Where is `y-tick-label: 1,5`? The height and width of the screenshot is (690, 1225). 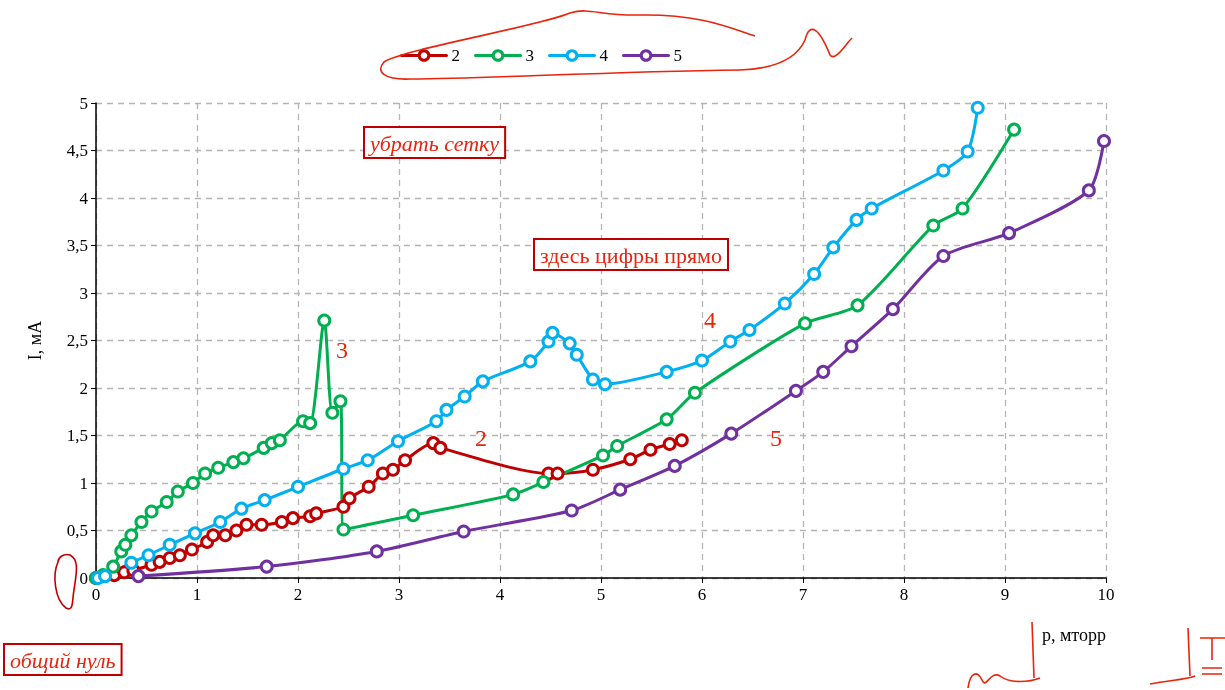 y-tick-label: 1,5 is located at coordinates (77, 435).